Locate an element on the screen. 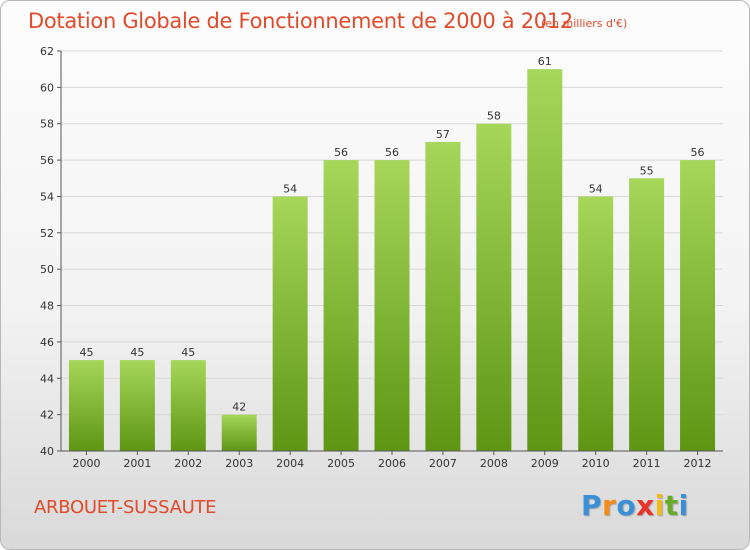 The height and width of the screenshot is (550, 750). x-tick-label: 2005 is located at coordinates (341, 463).